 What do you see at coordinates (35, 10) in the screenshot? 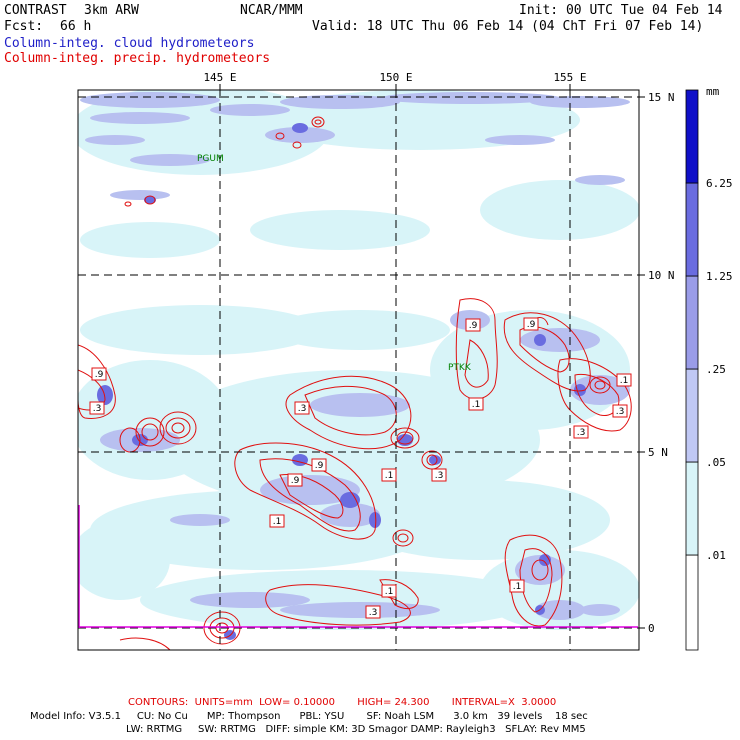
I see `model-name: CONTRAST` at bounding box center [35, 10].